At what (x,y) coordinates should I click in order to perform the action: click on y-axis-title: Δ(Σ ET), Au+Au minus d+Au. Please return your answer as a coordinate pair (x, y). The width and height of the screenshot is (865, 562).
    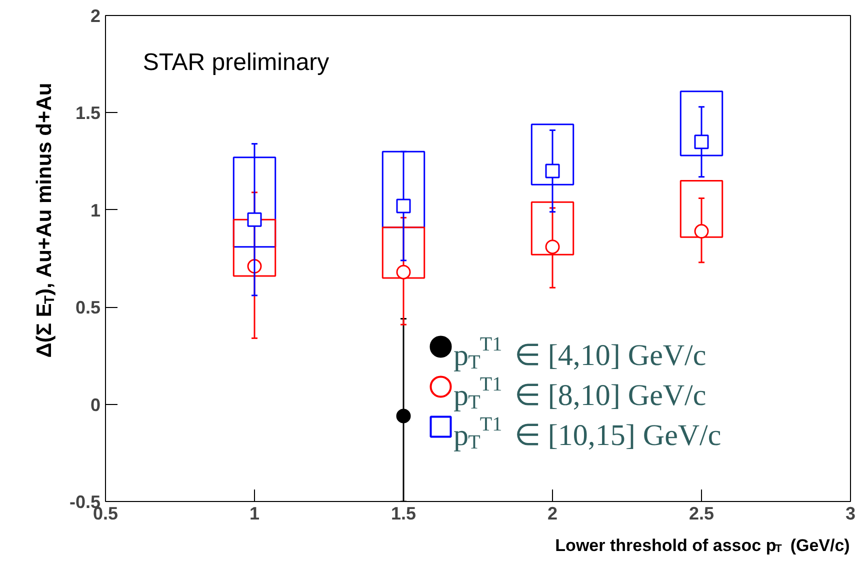
    Looking at the image, I should click on (45, 220).